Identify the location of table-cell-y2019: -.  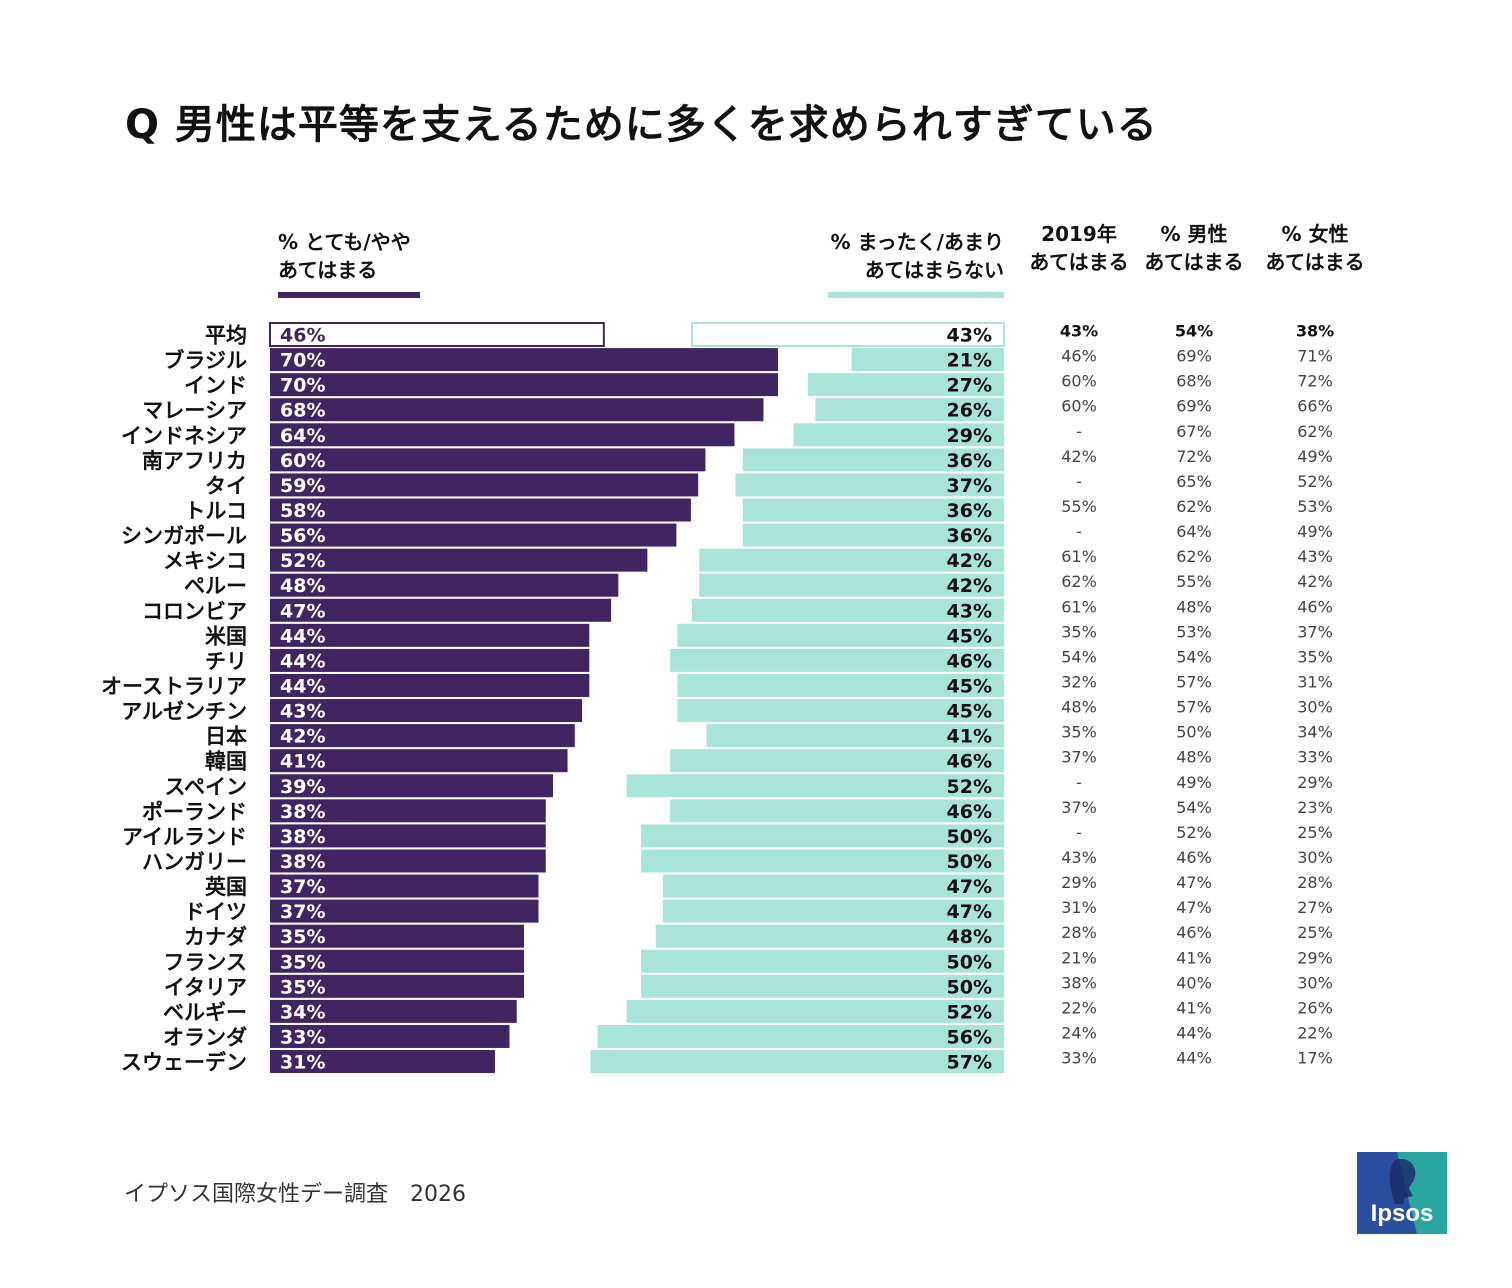
(1079, 832).